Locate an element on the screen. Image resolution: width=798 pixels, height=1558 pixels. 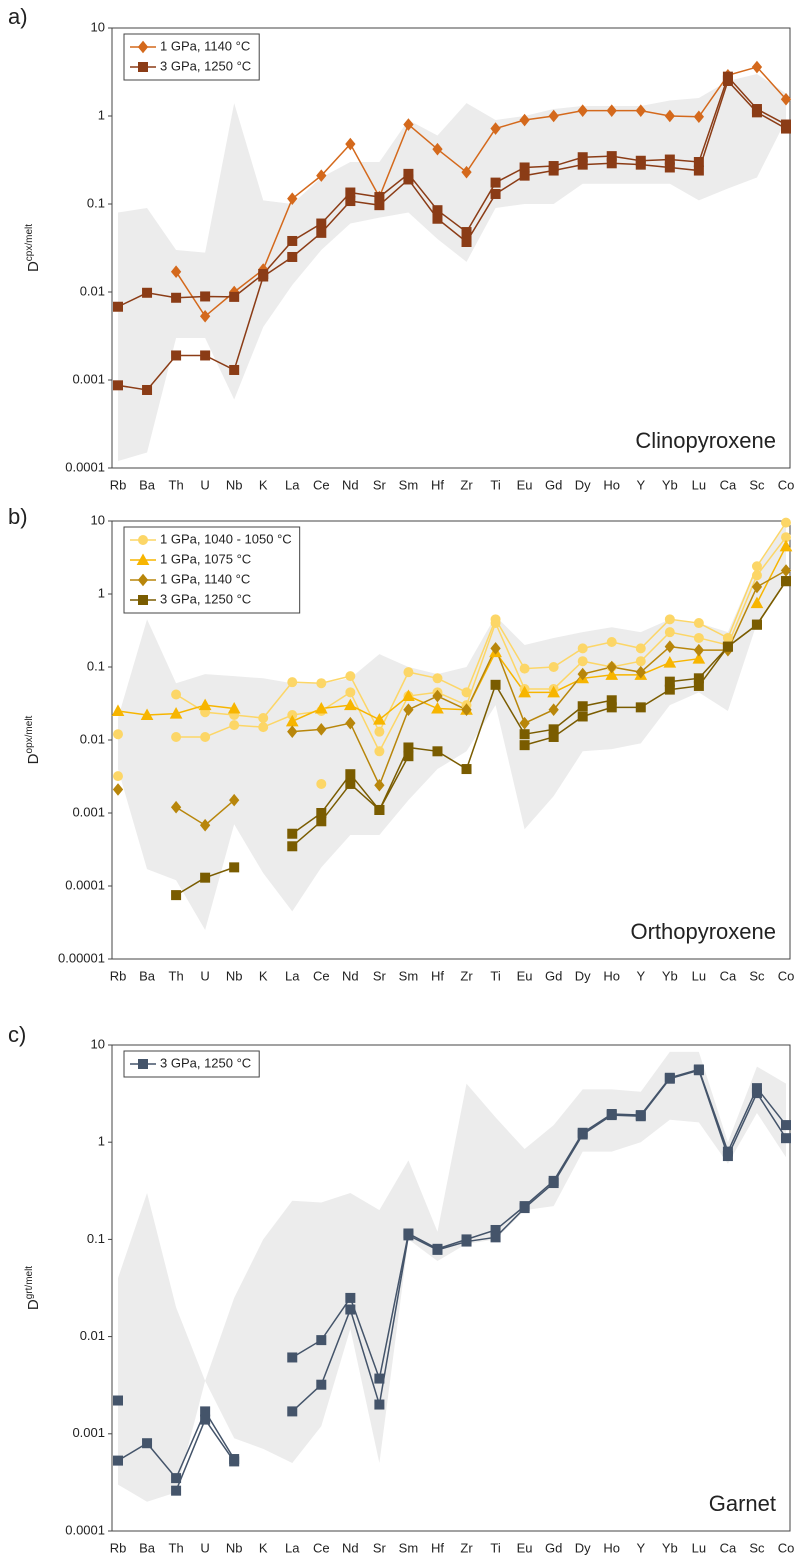
legend-label: 1 GPa, 1140 °C is located at coordinates (205, 45).